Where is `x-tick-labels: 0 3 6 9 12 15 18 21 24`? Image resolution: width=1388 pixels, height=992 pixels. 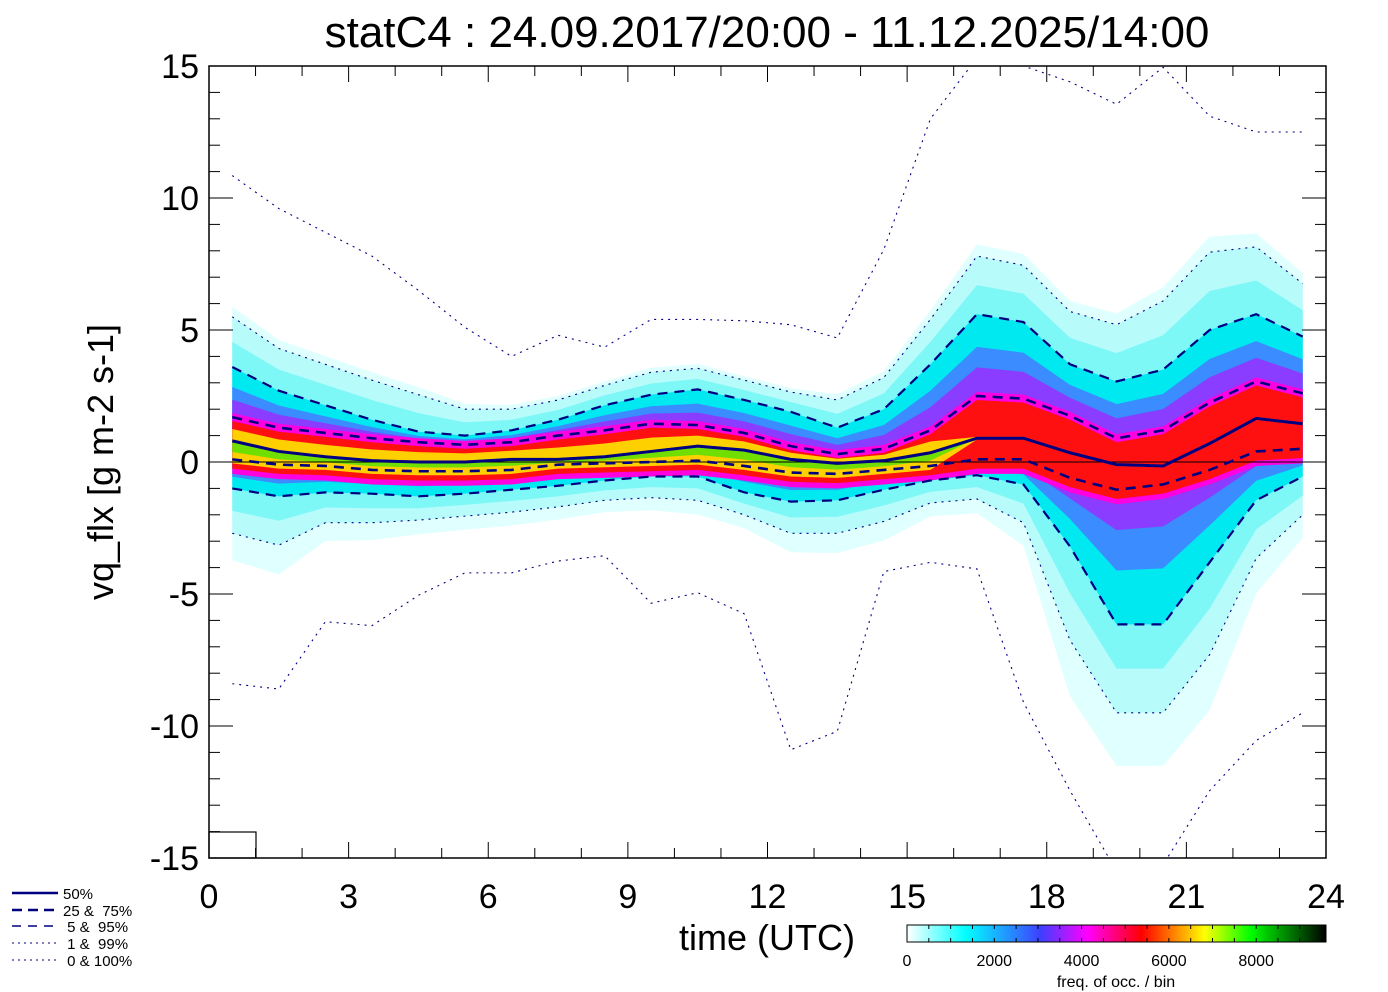 x-tick-labels: 0 3 6 9 12 15 18 21 24 is located at coordinates (772, 897).